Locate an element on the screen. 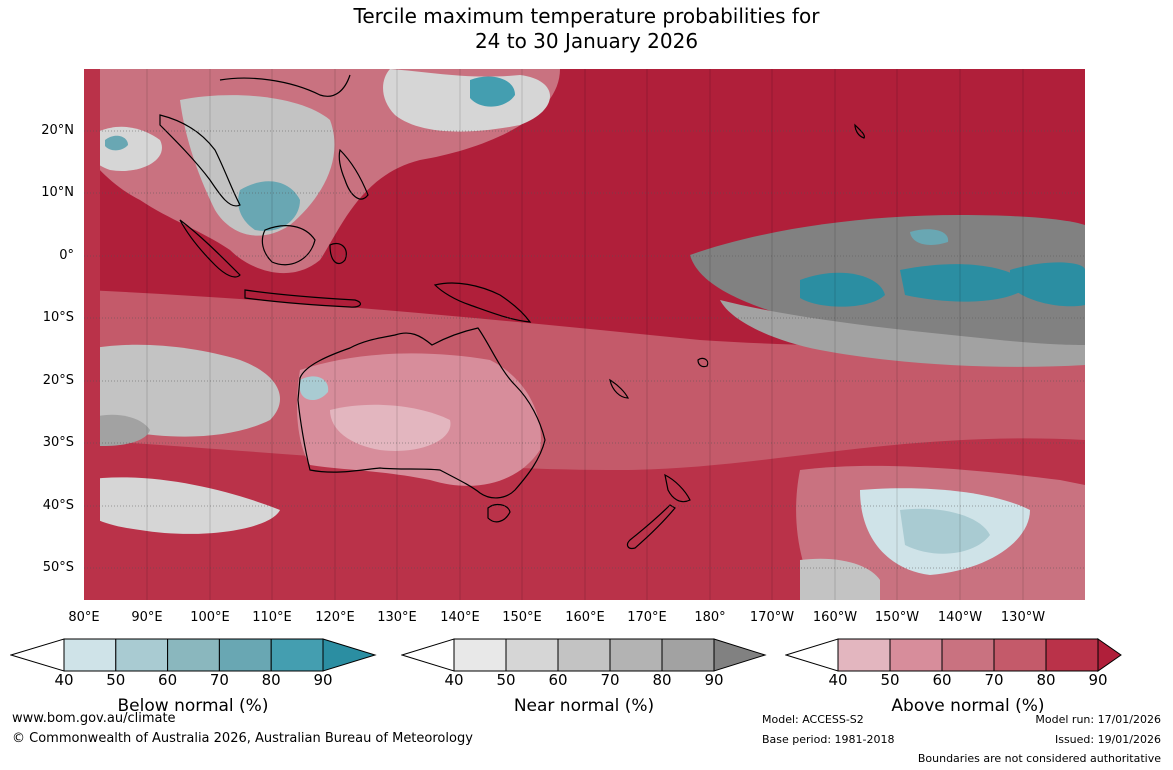 This screenshot has width=1173, height=770. field-near-equatorial-pacific is located at coordinates (887, 281).